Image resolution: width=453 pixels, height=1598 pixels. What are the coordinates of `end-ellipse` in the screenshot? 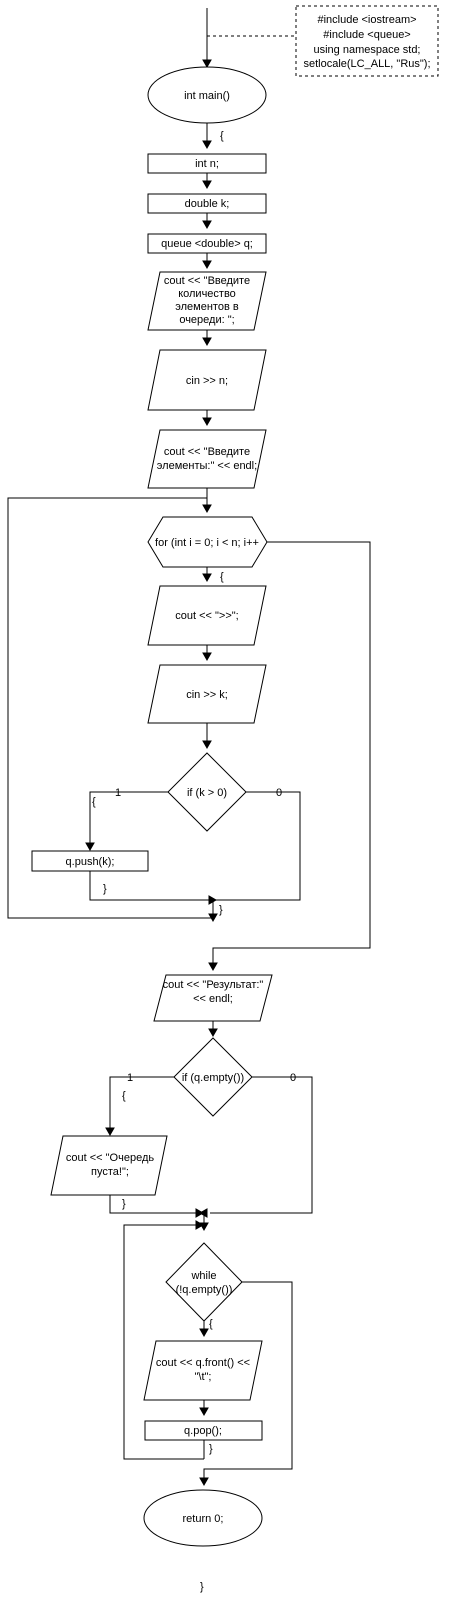 It's located at (203, 1518).